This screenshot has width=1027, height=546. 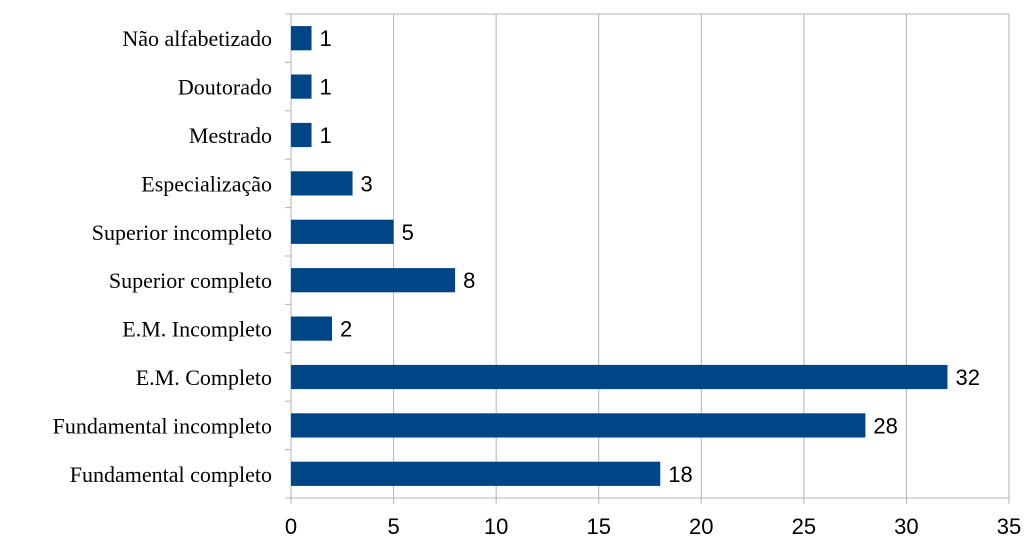 What do you see at coordinates (367, 183) in the screenshot?
I see `data-label: 3` at bounding box center [367, 183].